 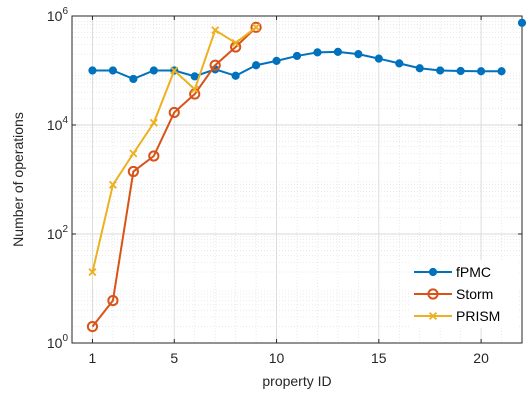 What do you see at coordinates (452, 272) in the screenshot?
I see `legend-item-fpmc: fPMC` at bounding box center [452, 272].